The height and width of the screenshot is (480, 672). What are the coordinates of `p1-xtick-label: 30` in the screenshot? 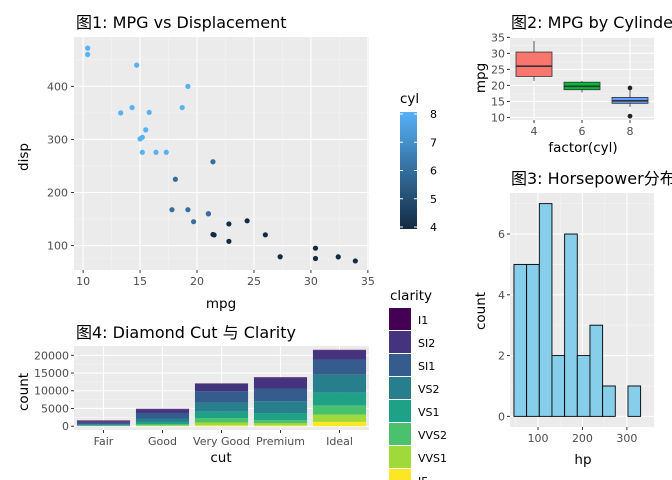 It's located at (311, 281).